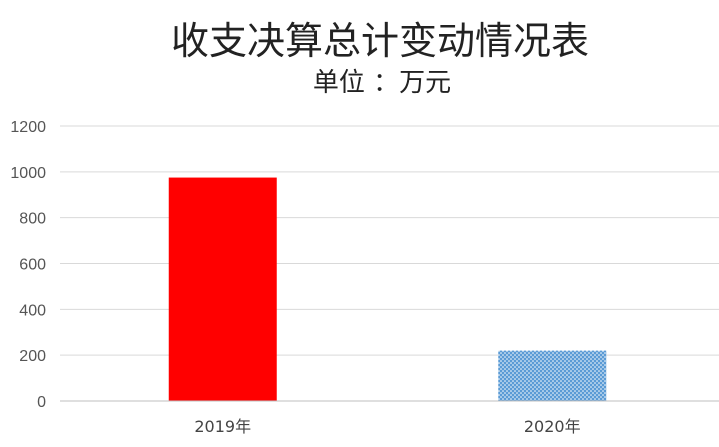 The image size is (719, 447). What do you see at coordinates (382, 83) in the screenshot?
I see `chart-subtitle: 单位 ：万元` at bounding box center [382, 83].